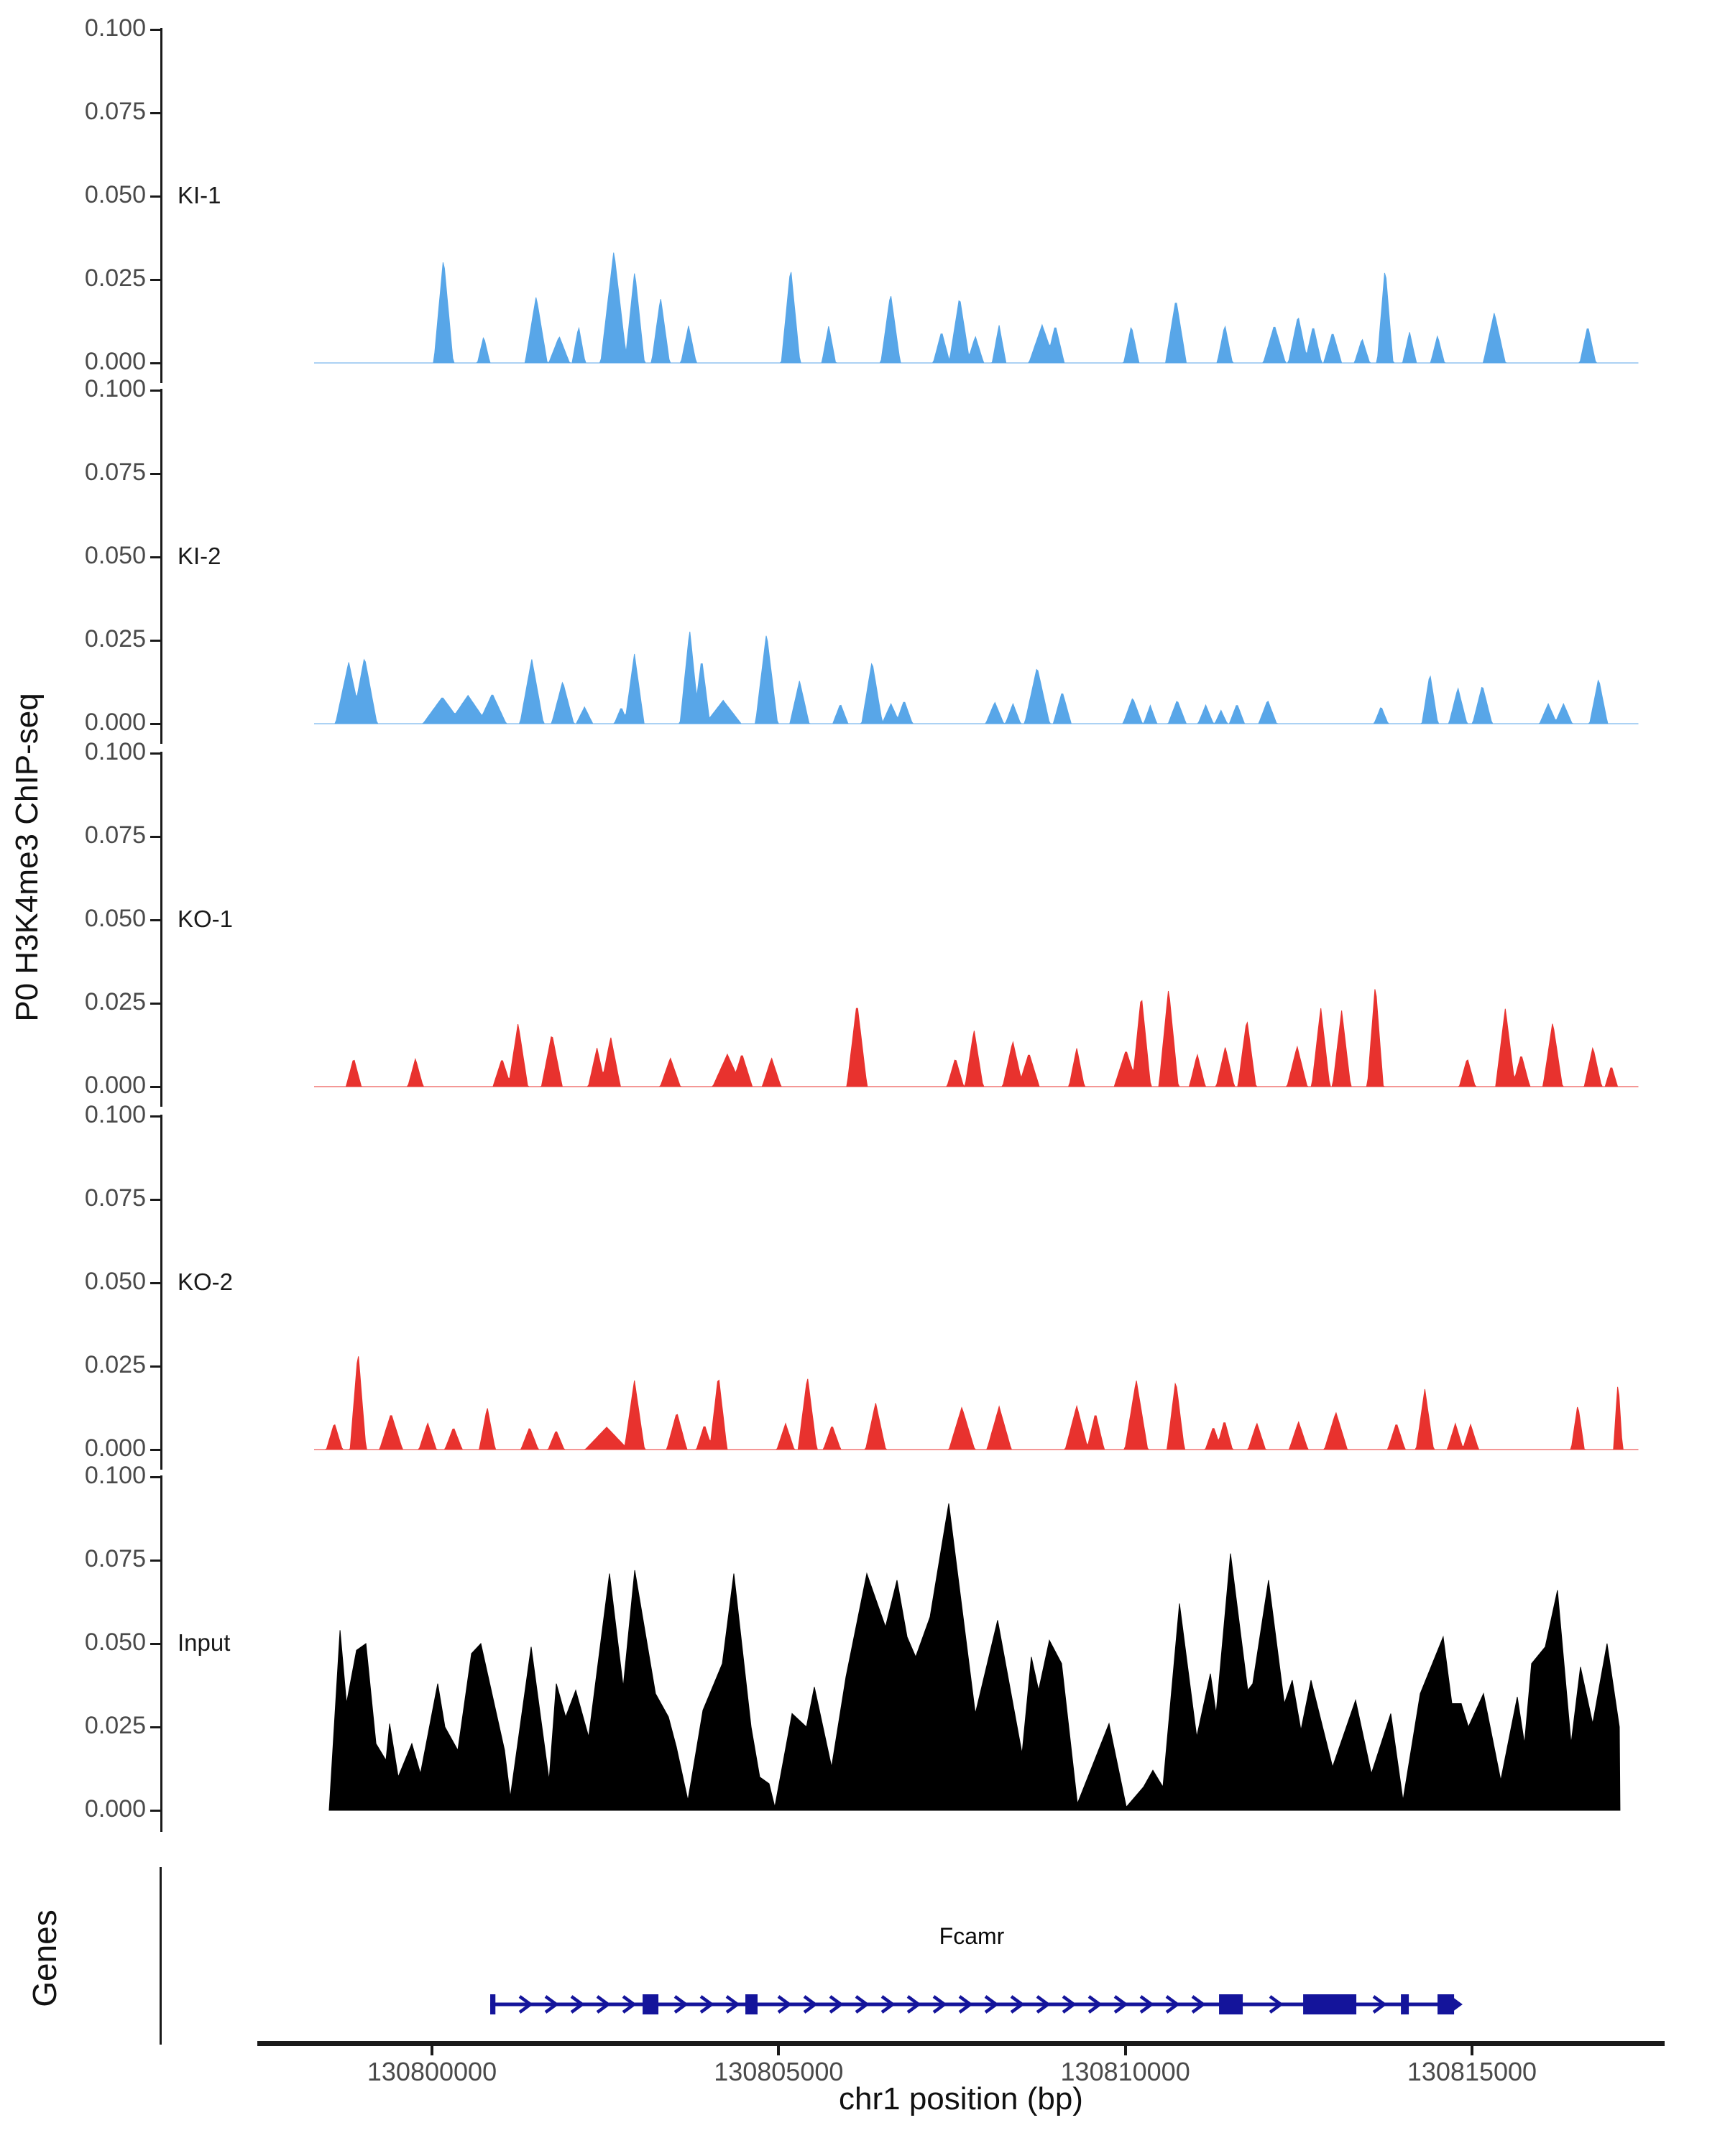 The image size is (1725, 2156). I want to click on gene-model-svg, so click(976, 2004).